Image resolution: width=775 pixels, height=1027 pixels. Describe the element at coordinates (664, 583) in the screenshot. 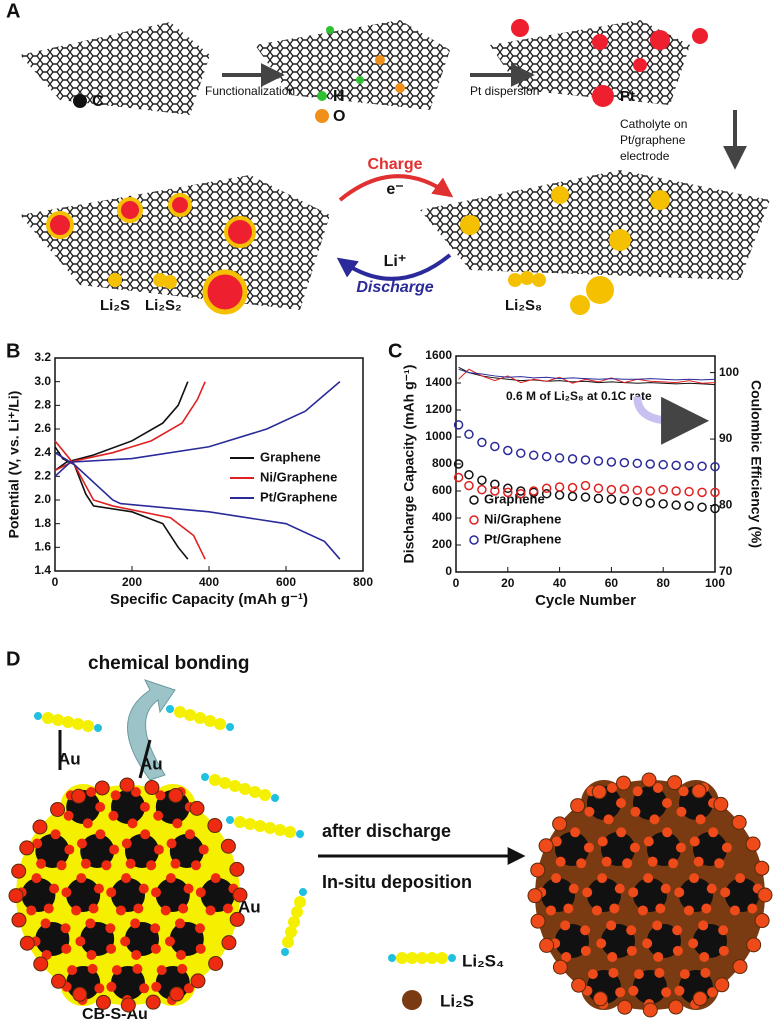

I see `x-tick-label: 80` at that location.